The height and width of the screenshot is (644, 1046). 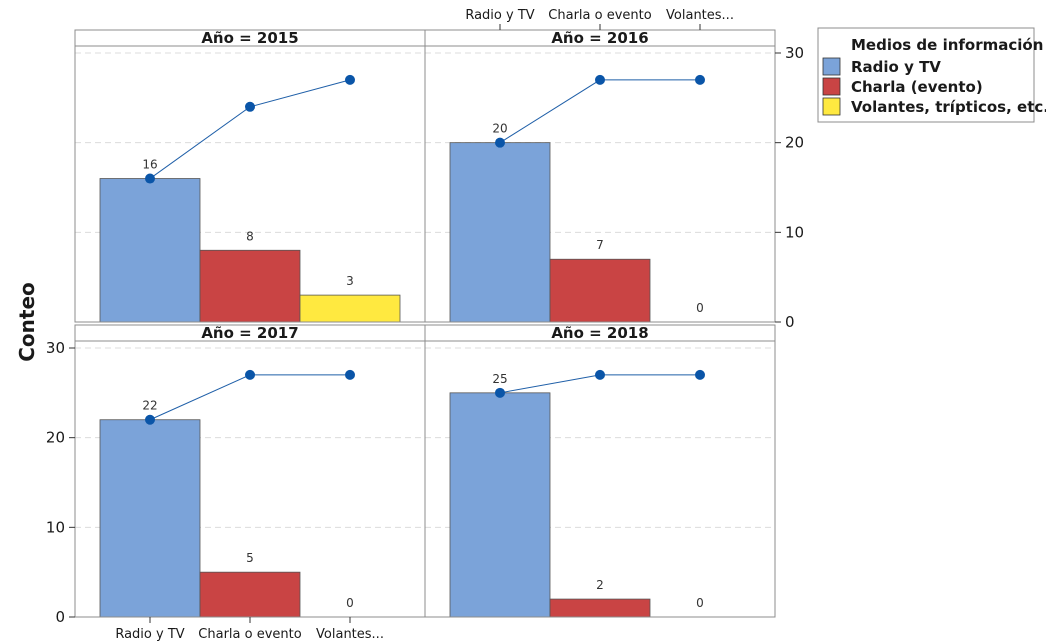 What do you see at coordinates (499, 129) in the screenshot?
I see `data-label: 20` at bounding box center [499, 129].